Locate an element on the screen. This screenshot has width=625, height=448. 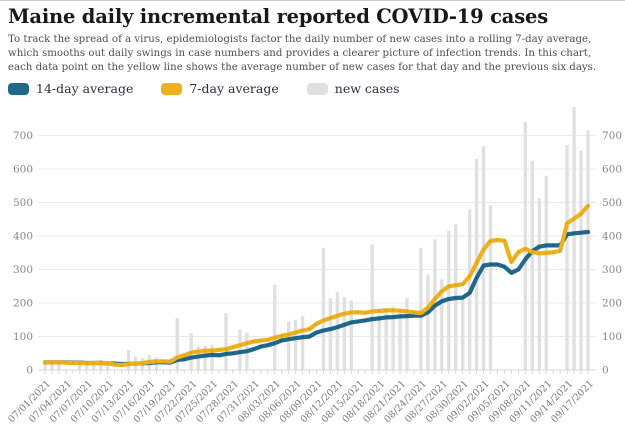
legend-label: 14-day average is located at coordinates (85, 89).